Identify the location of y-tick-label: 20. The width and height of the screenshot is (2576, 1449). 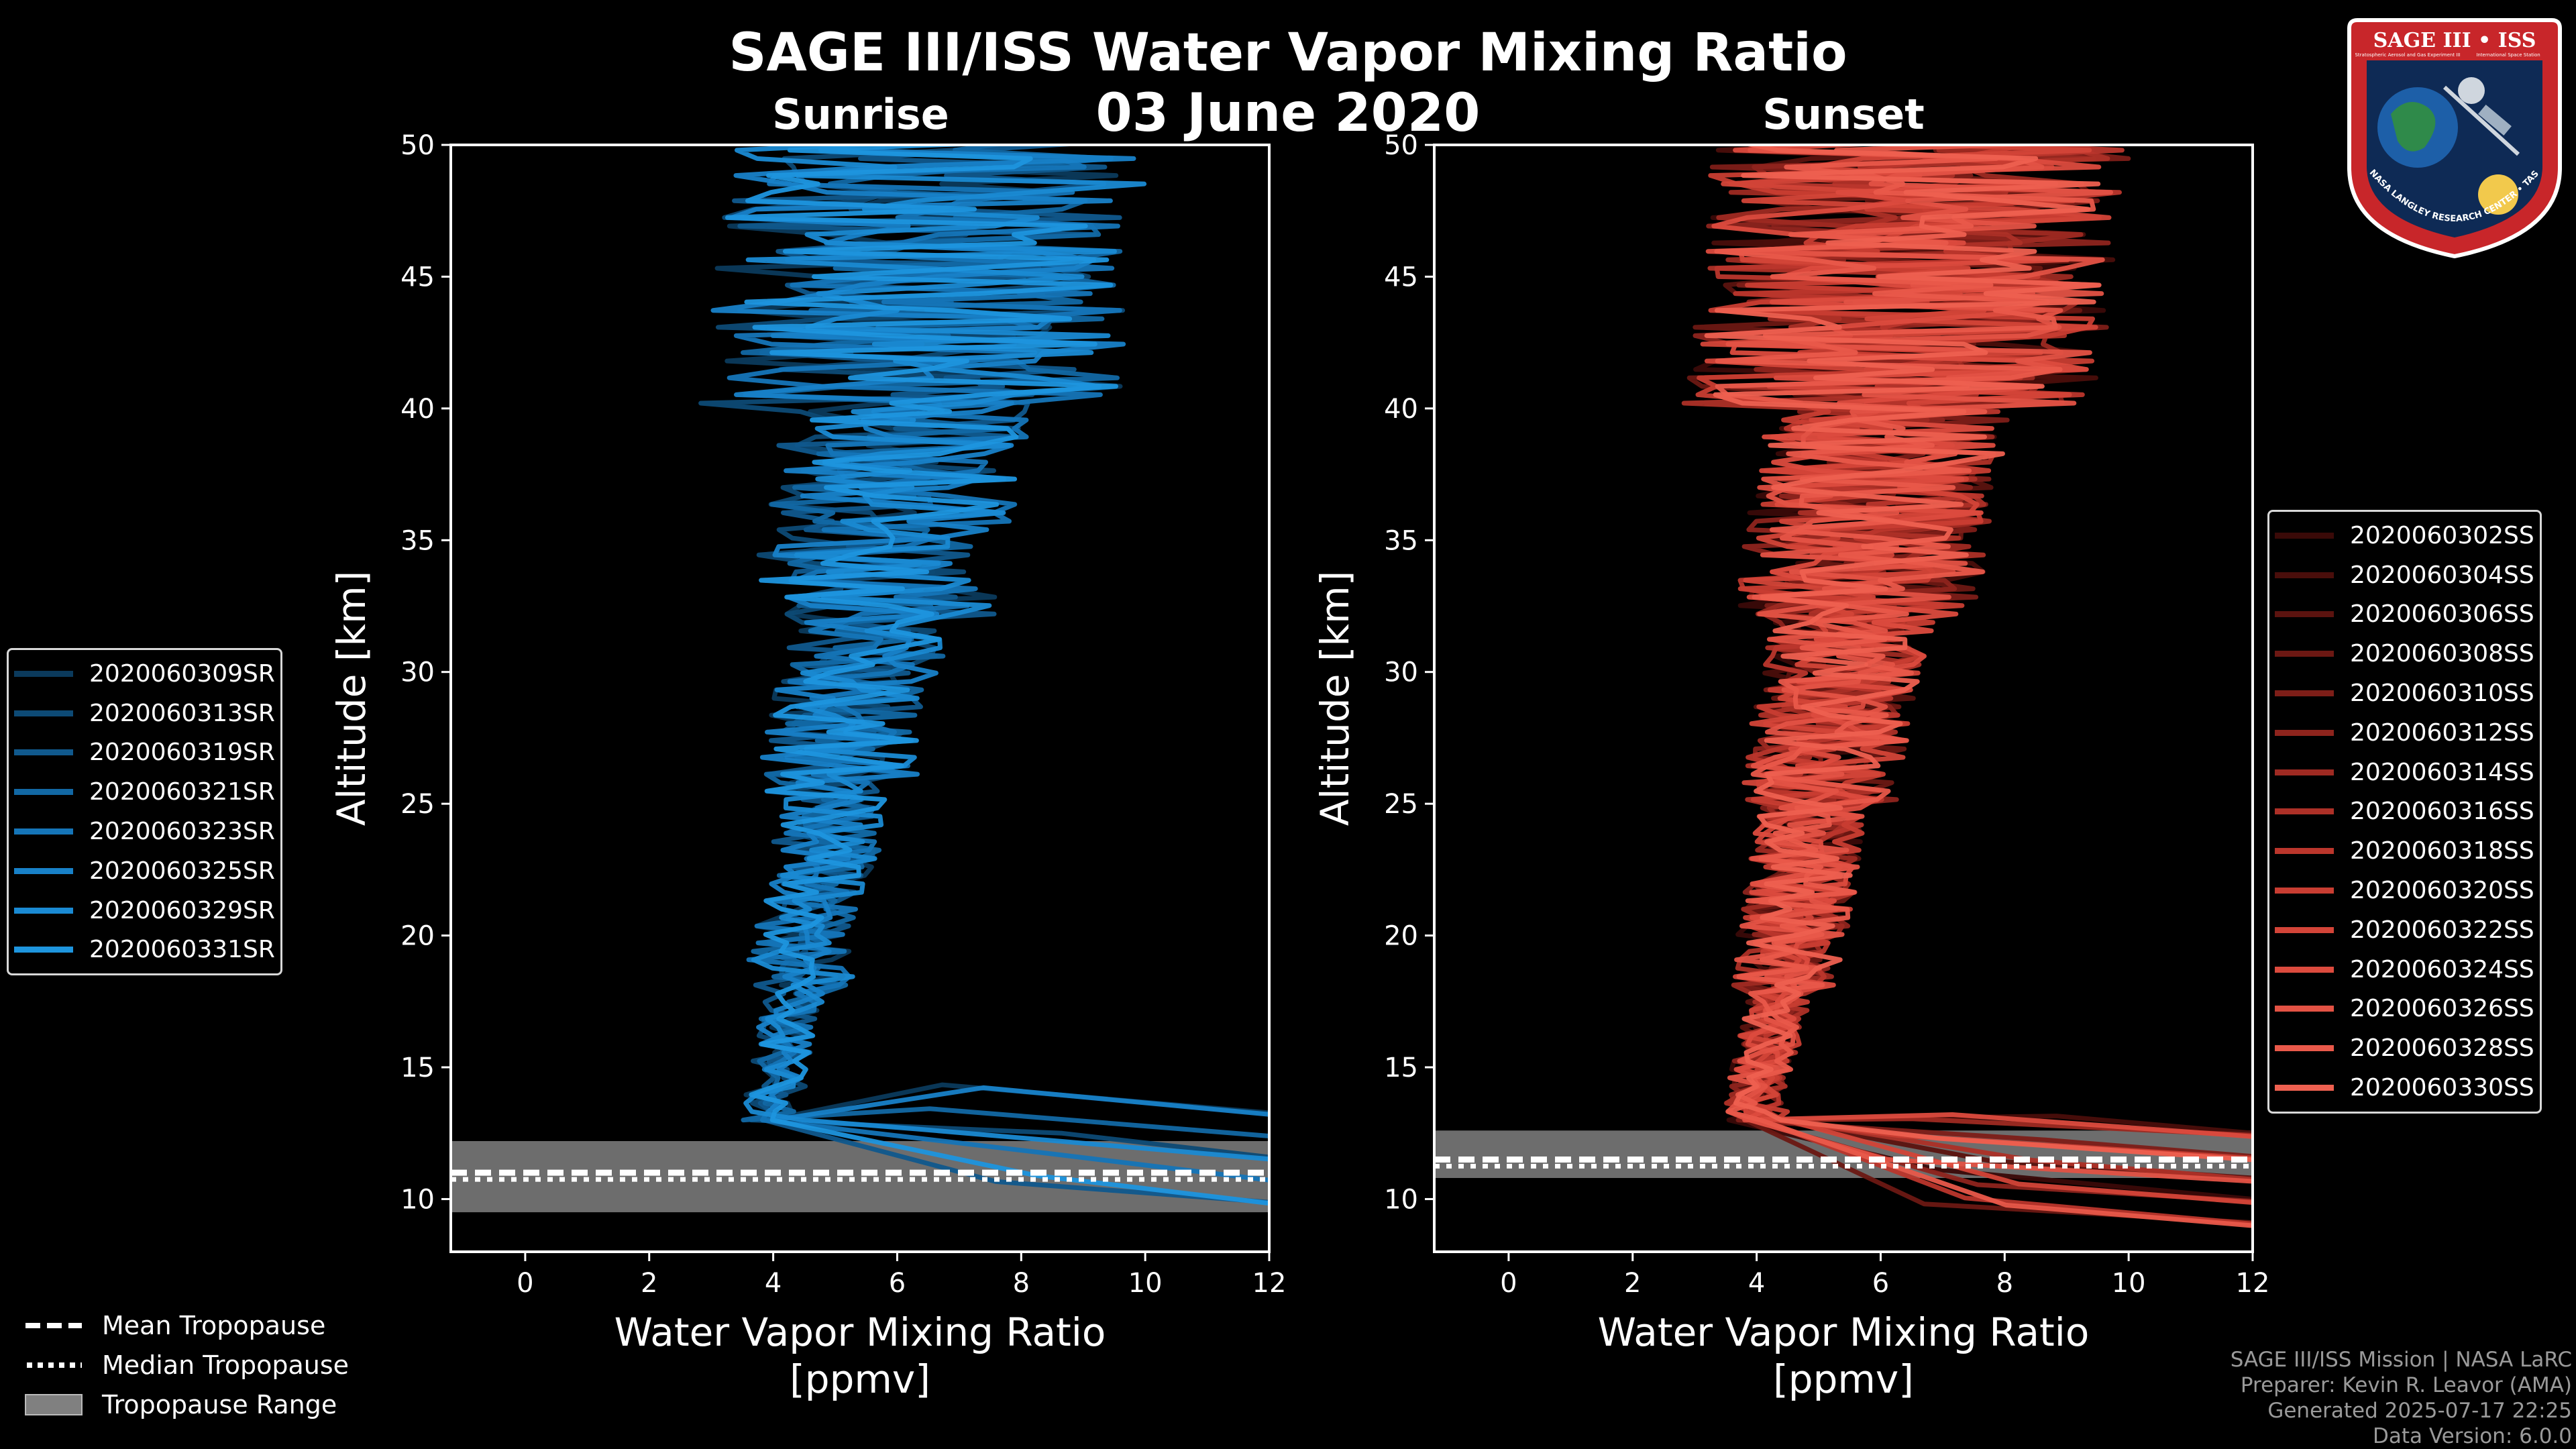
(417, 936).